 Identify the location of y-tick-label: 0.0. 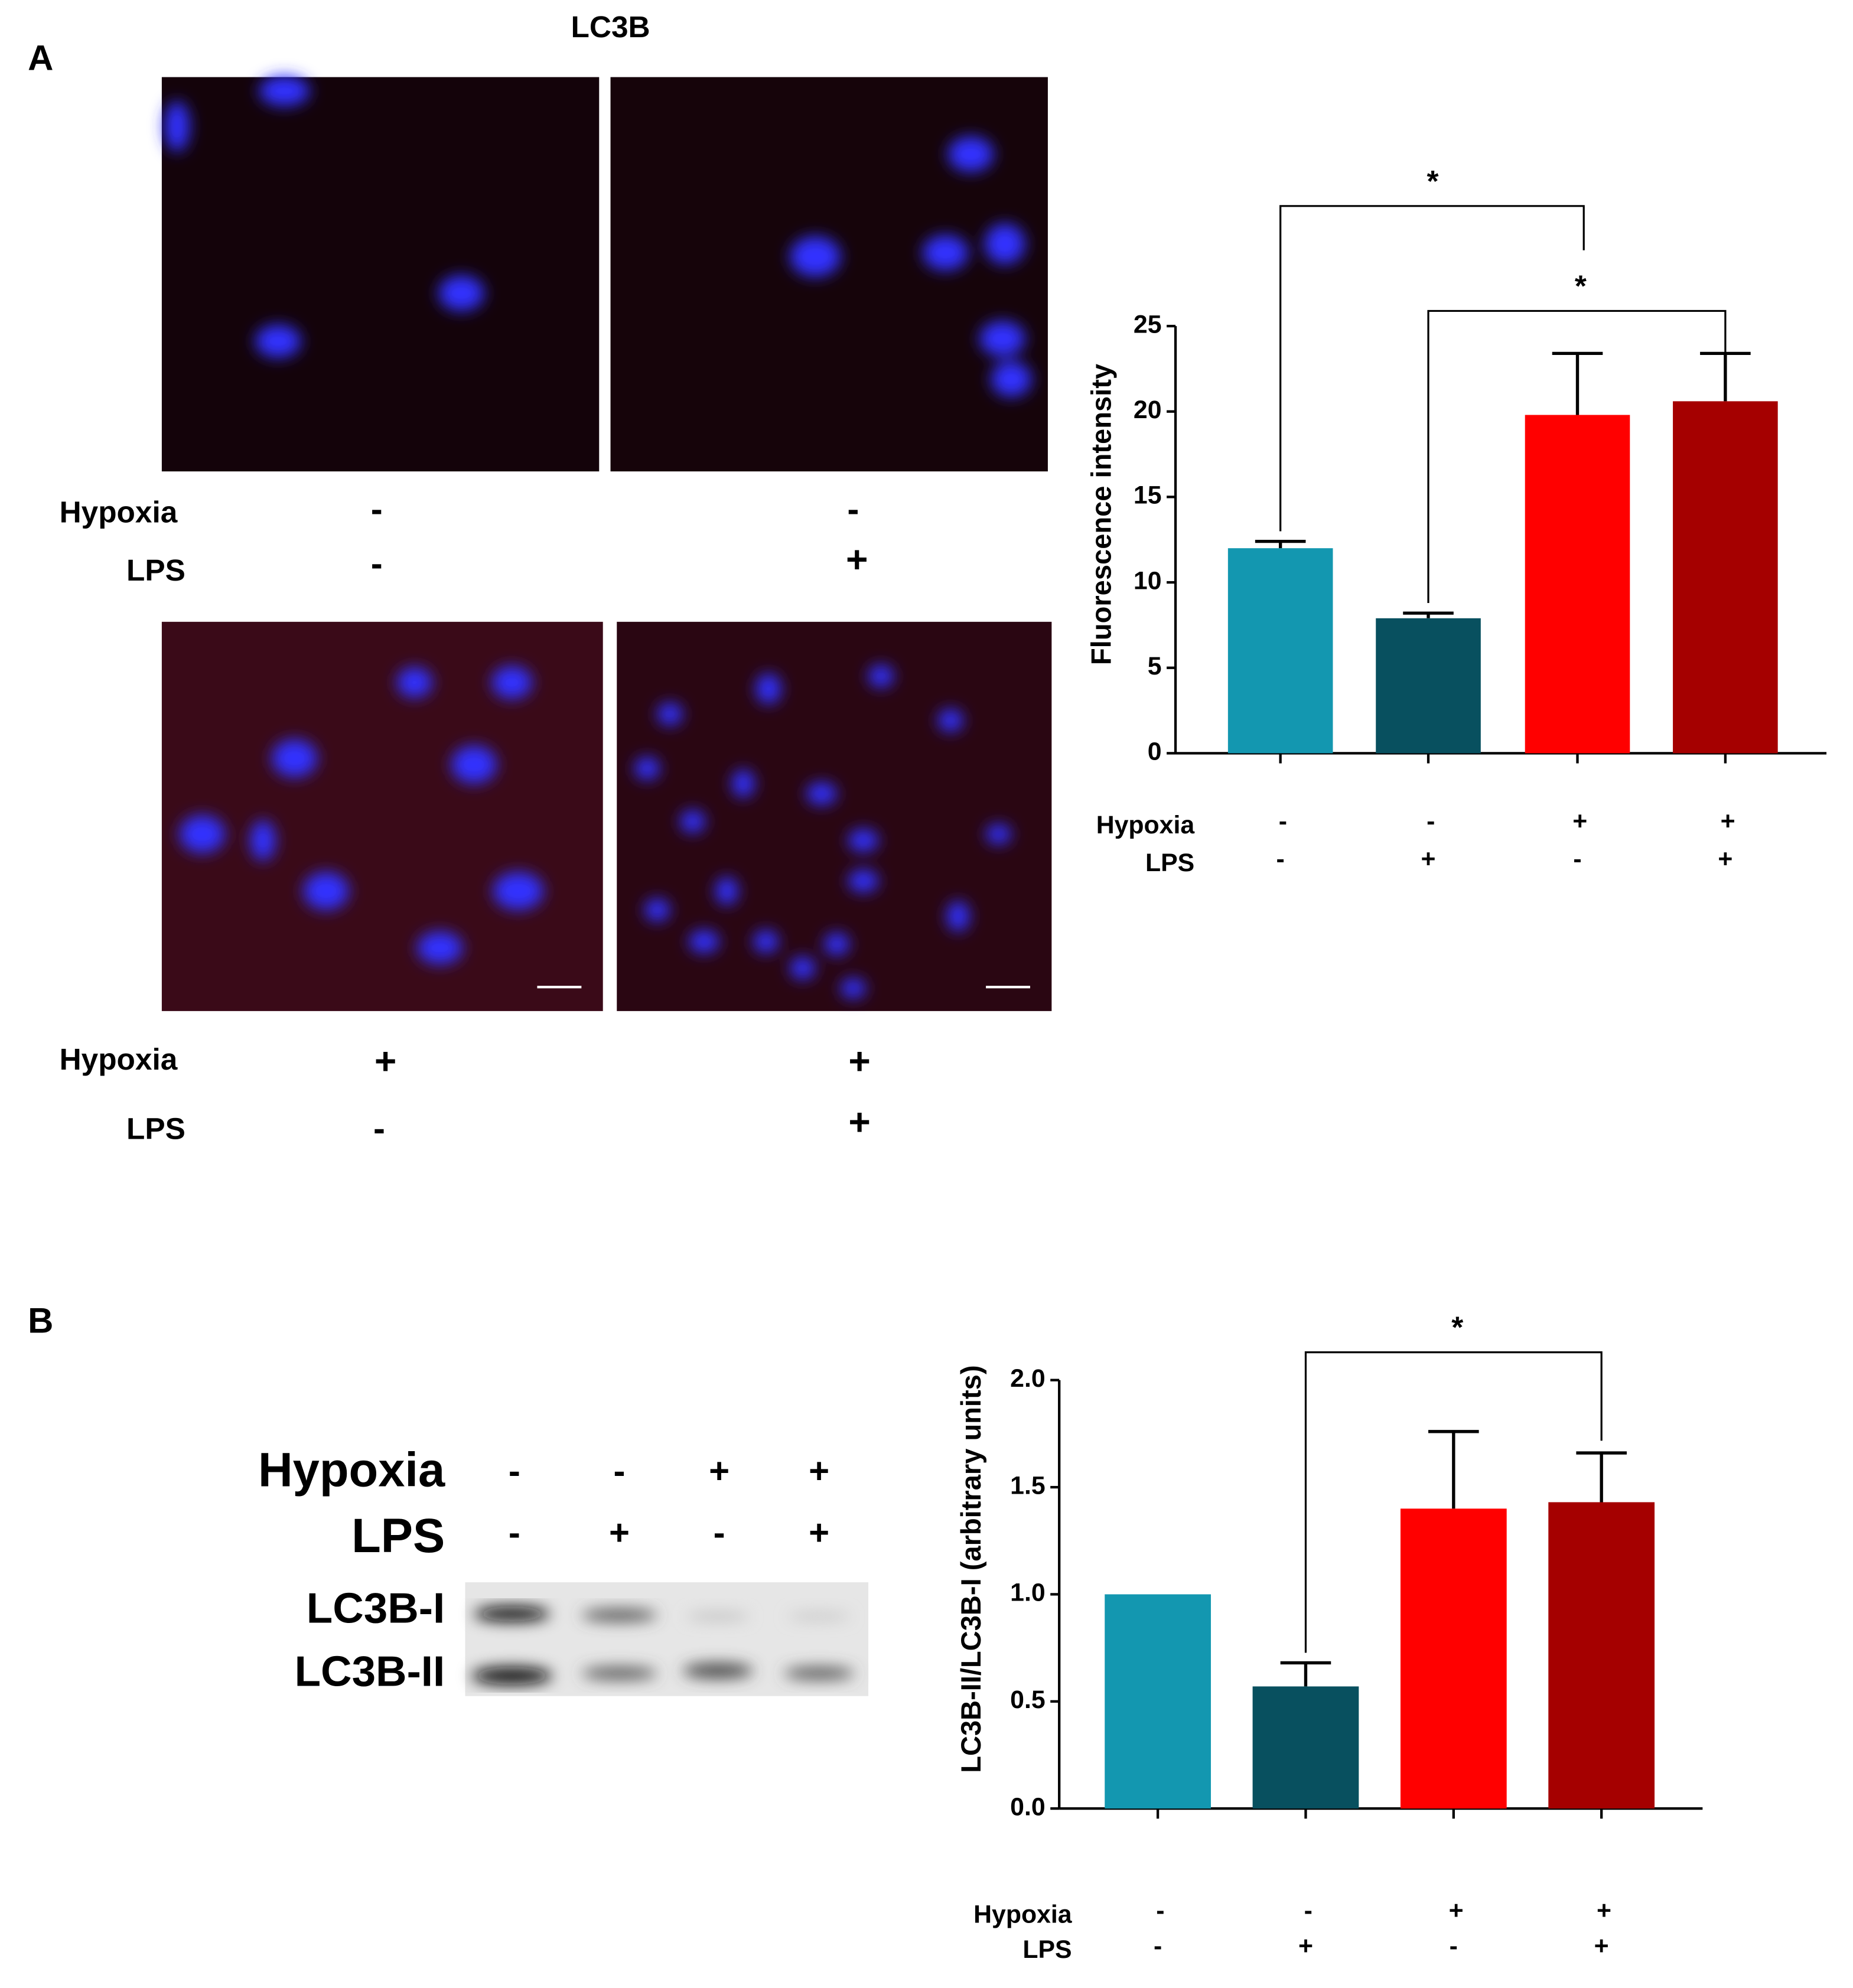
(1027, 1807).